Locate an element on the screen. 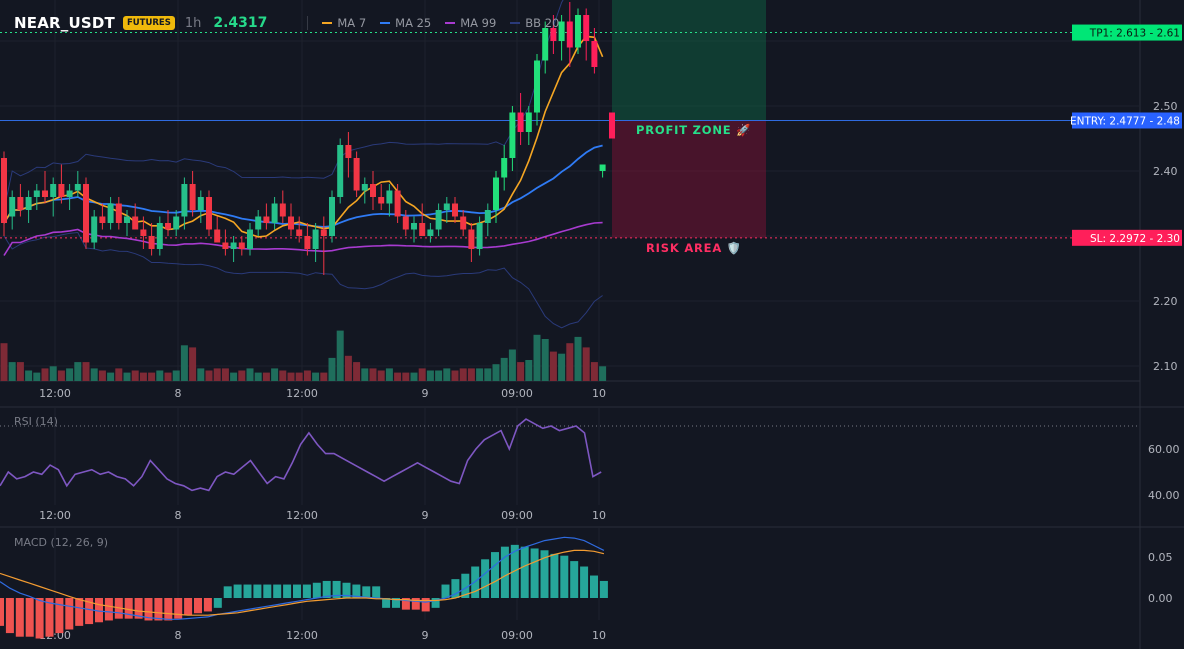 The height and width of the screenshot is (649, 1184). legend-ma99: MA 99 is located at coordinates (470, 23).